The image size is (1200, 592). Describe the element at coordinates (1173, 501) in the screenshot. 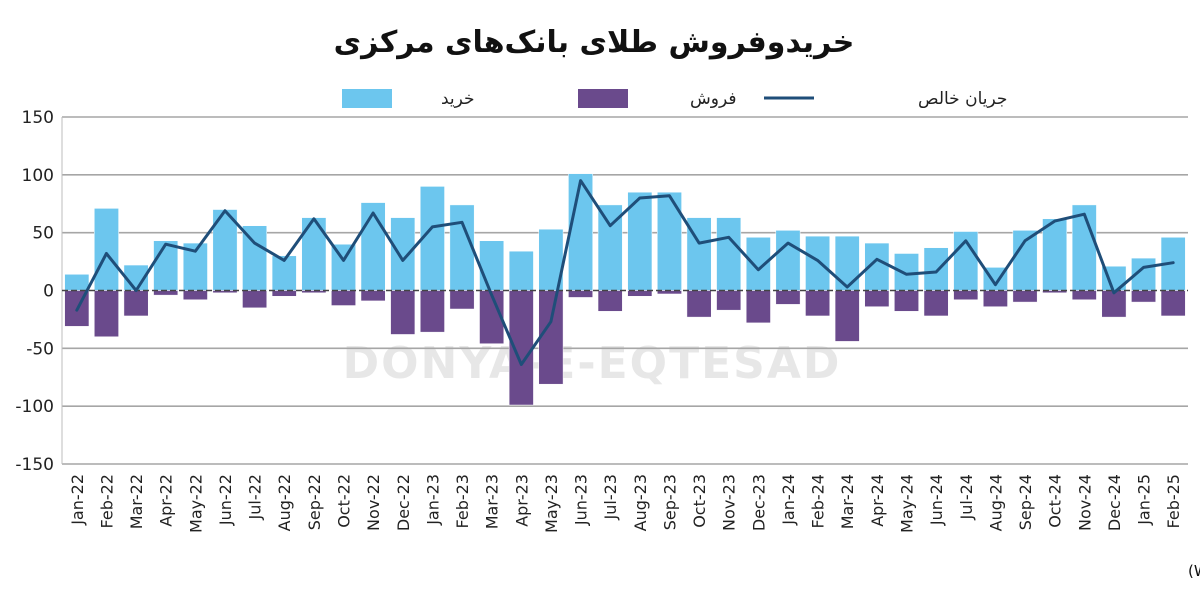

I see `x-tick-label: Feb-25` at that location.